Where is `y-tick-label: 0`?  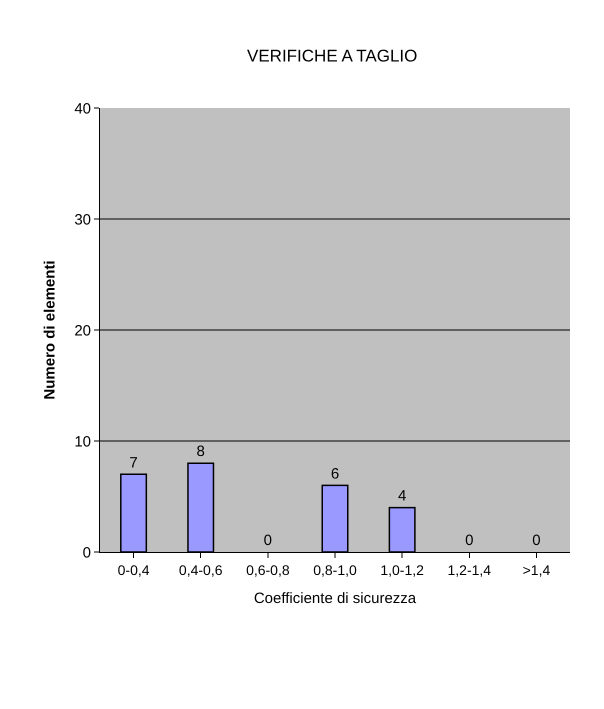
y-tick-label: 0 is located at coordinates (86, 553).